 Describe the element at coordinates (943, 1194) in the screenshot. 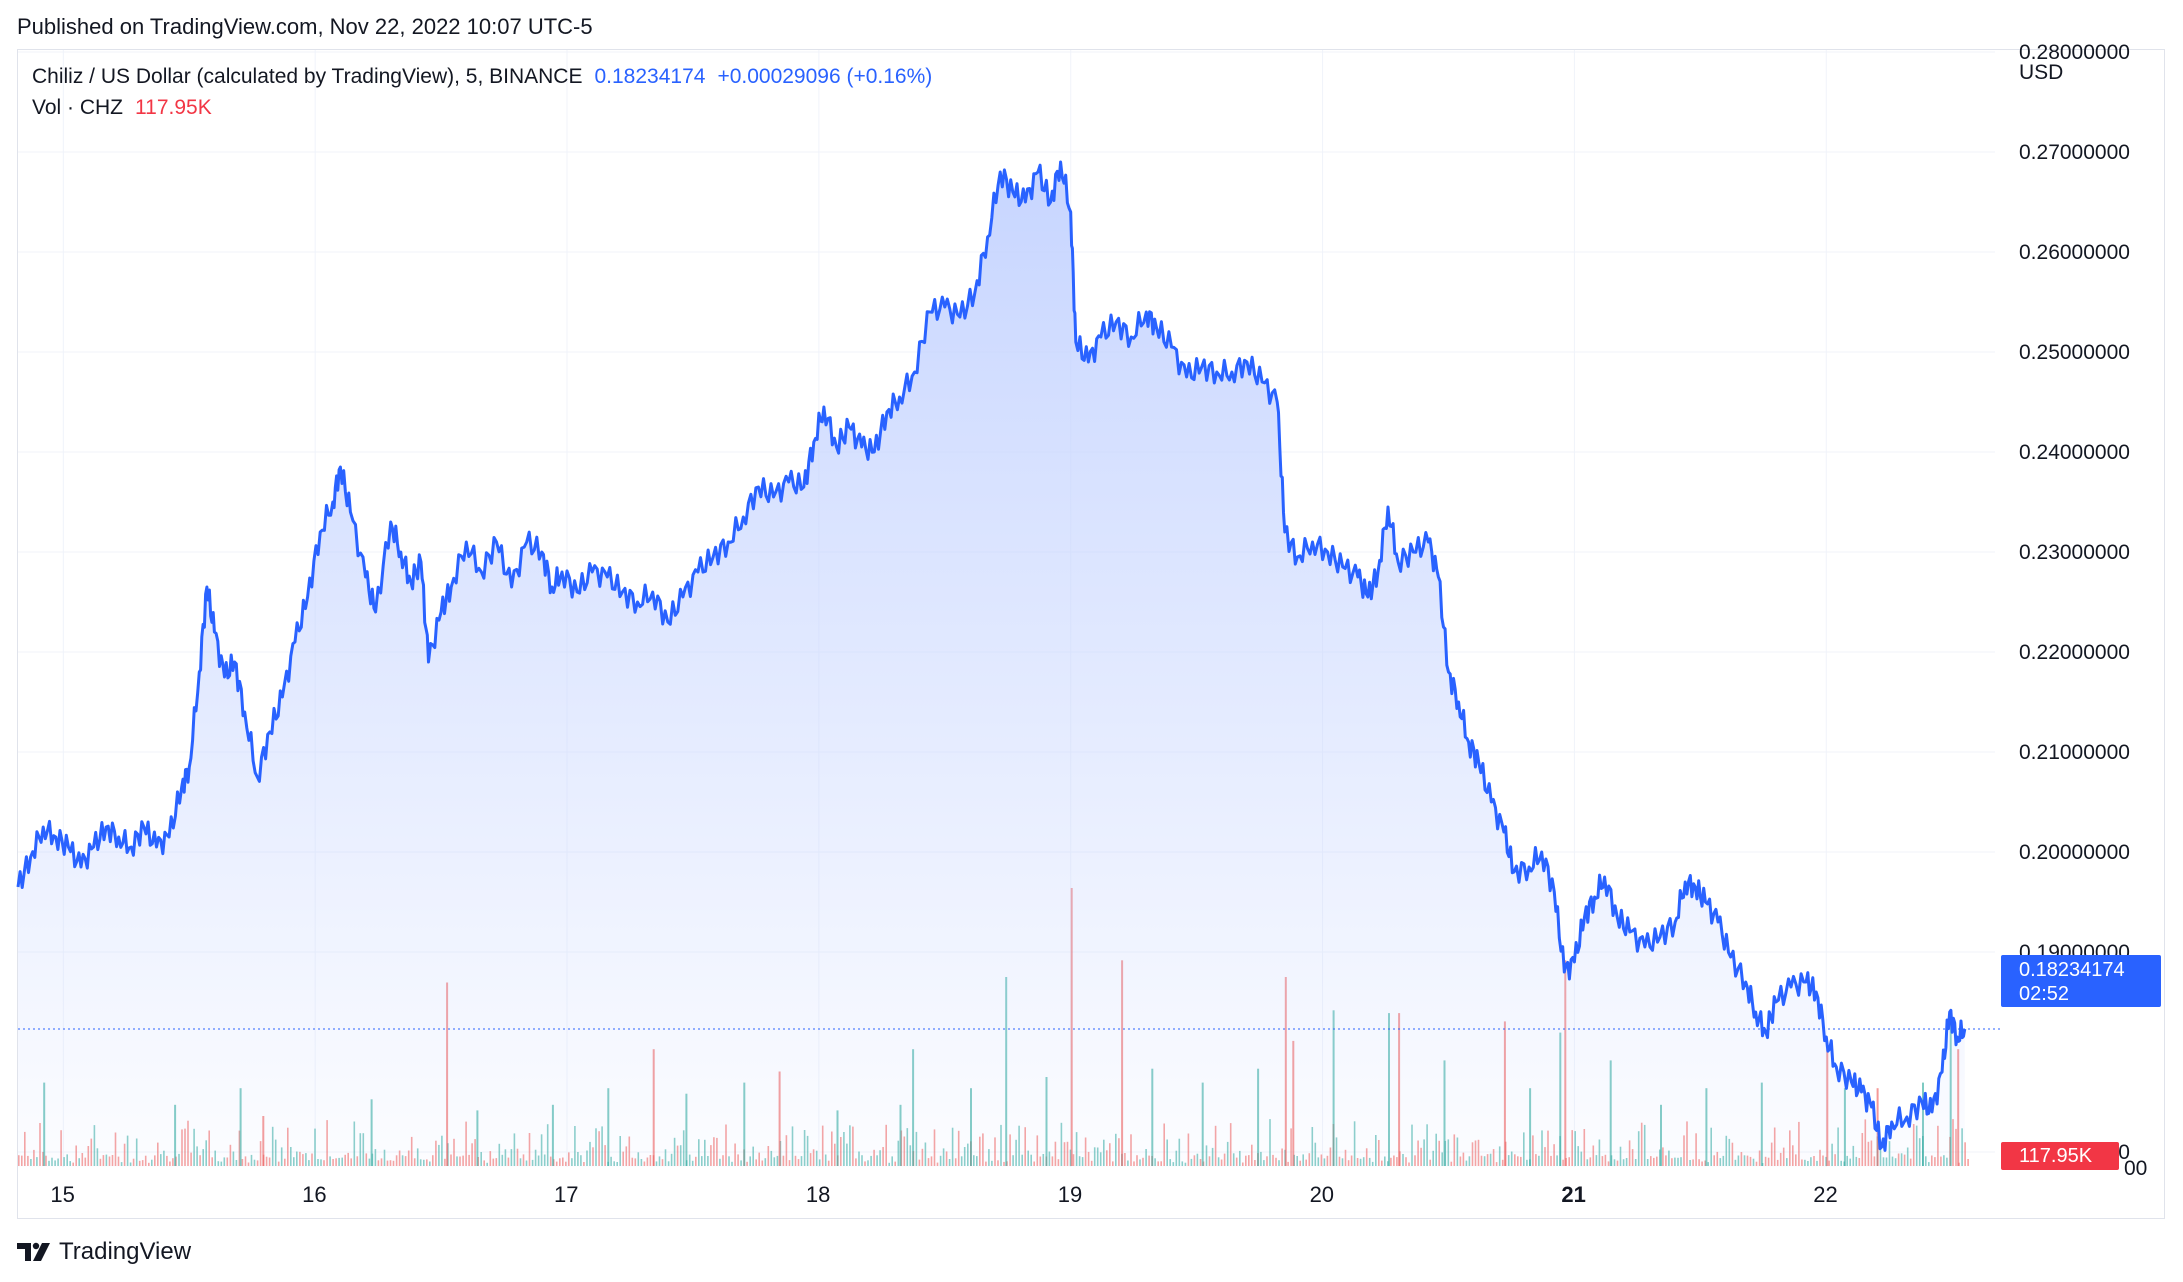

I see `time-axis: 15 16 17 18 19 20 21 22` at that location.